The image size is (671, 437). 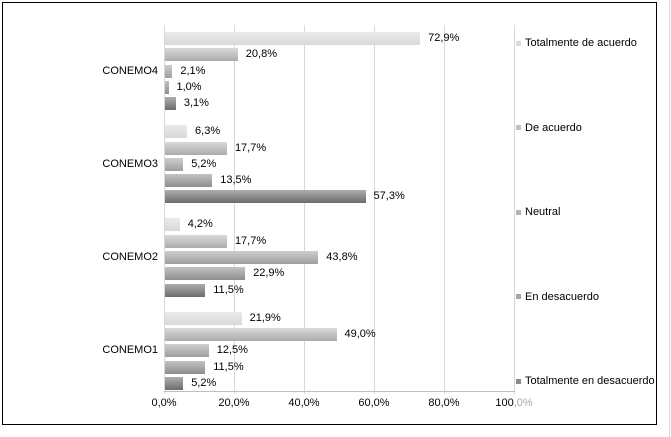 What do you see at coordinates (581, 43) in the screenshot?
I see `legend-label: Totalmente de acuerdo` at bounding box center [581, 43].